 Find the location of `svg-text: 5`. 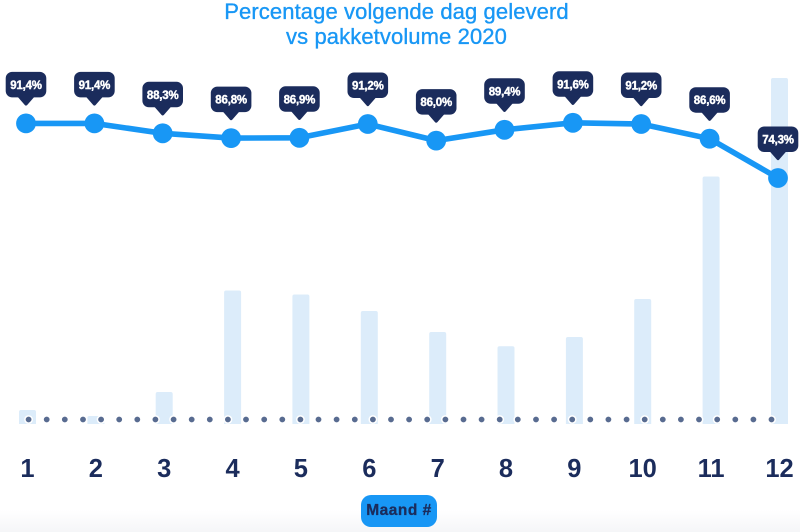

svg-text: 5 is located at coordinates (301, 469).